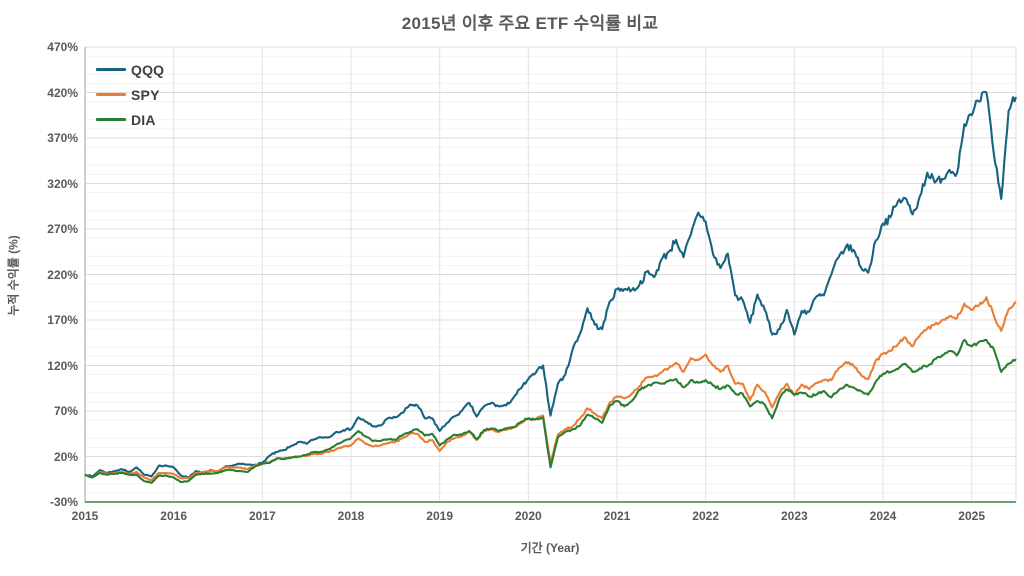 Image resolution: width=1024 pixels, height=576 pixels. Describe the element at coordinates (62, 320) in the screenshot. I see `y-tick-label: 170%` at that location.